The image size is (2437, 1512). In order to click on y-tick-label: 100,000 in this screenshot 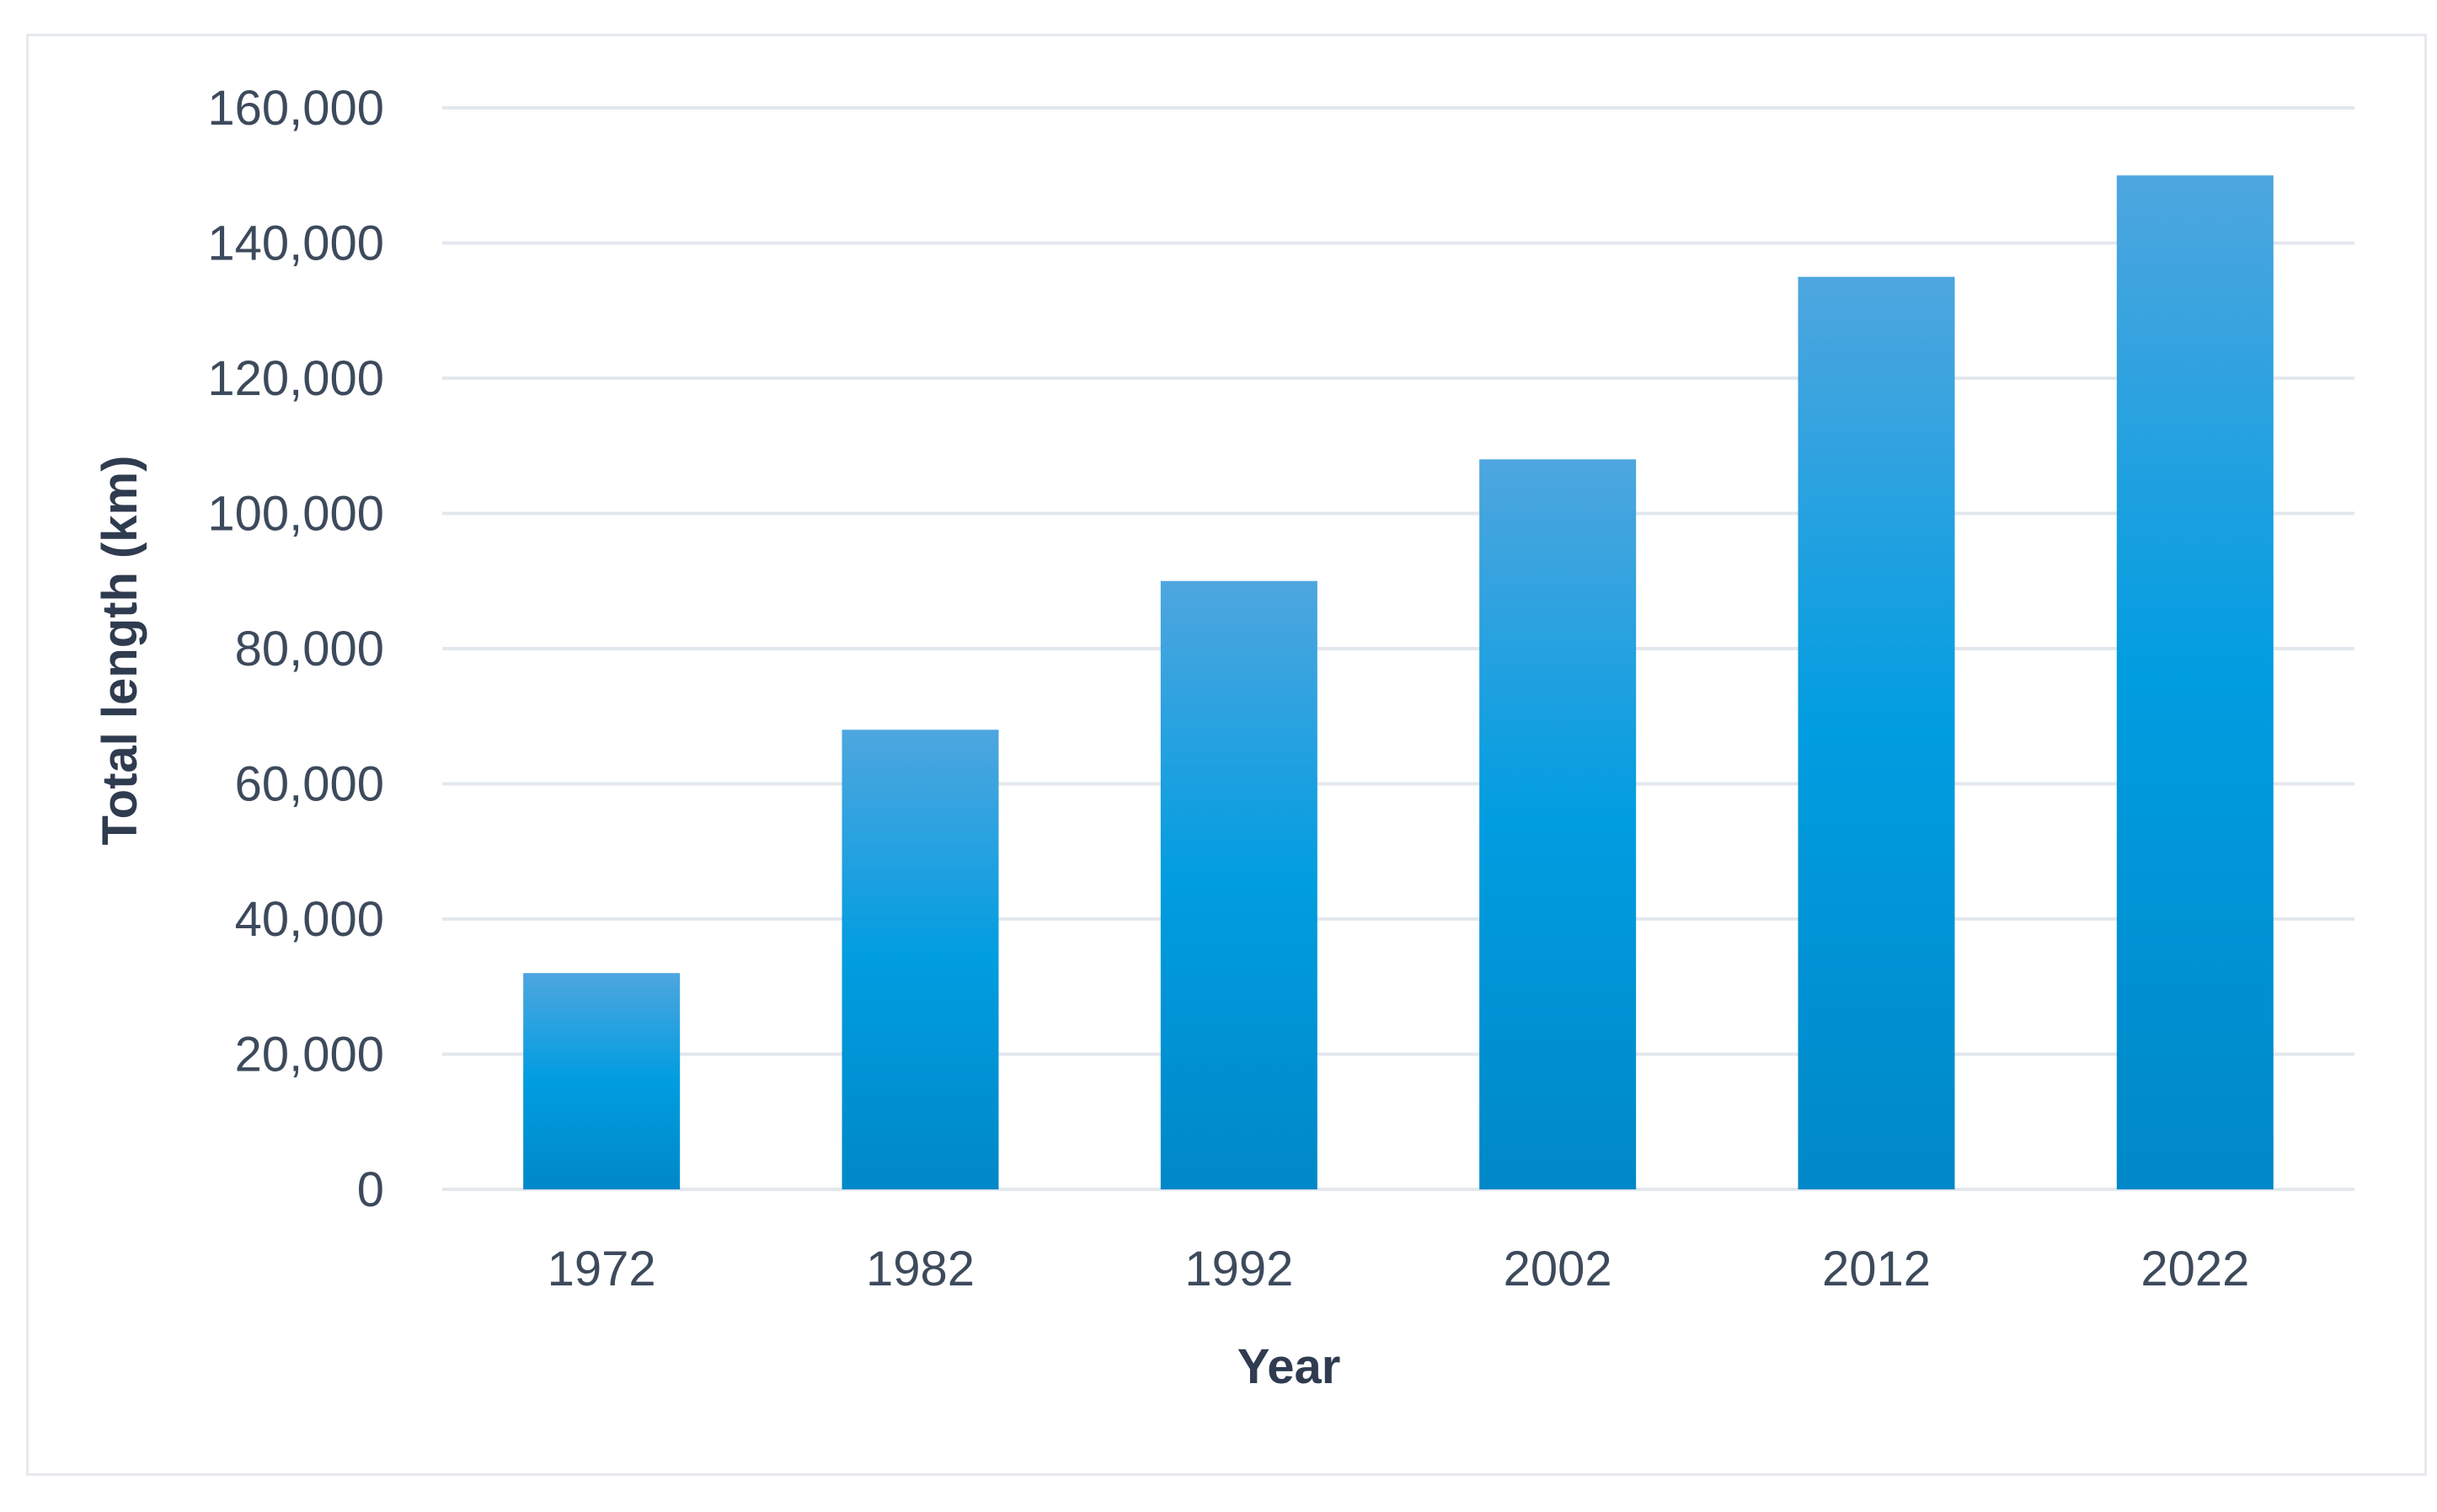, I will do `click(295, 514)`.